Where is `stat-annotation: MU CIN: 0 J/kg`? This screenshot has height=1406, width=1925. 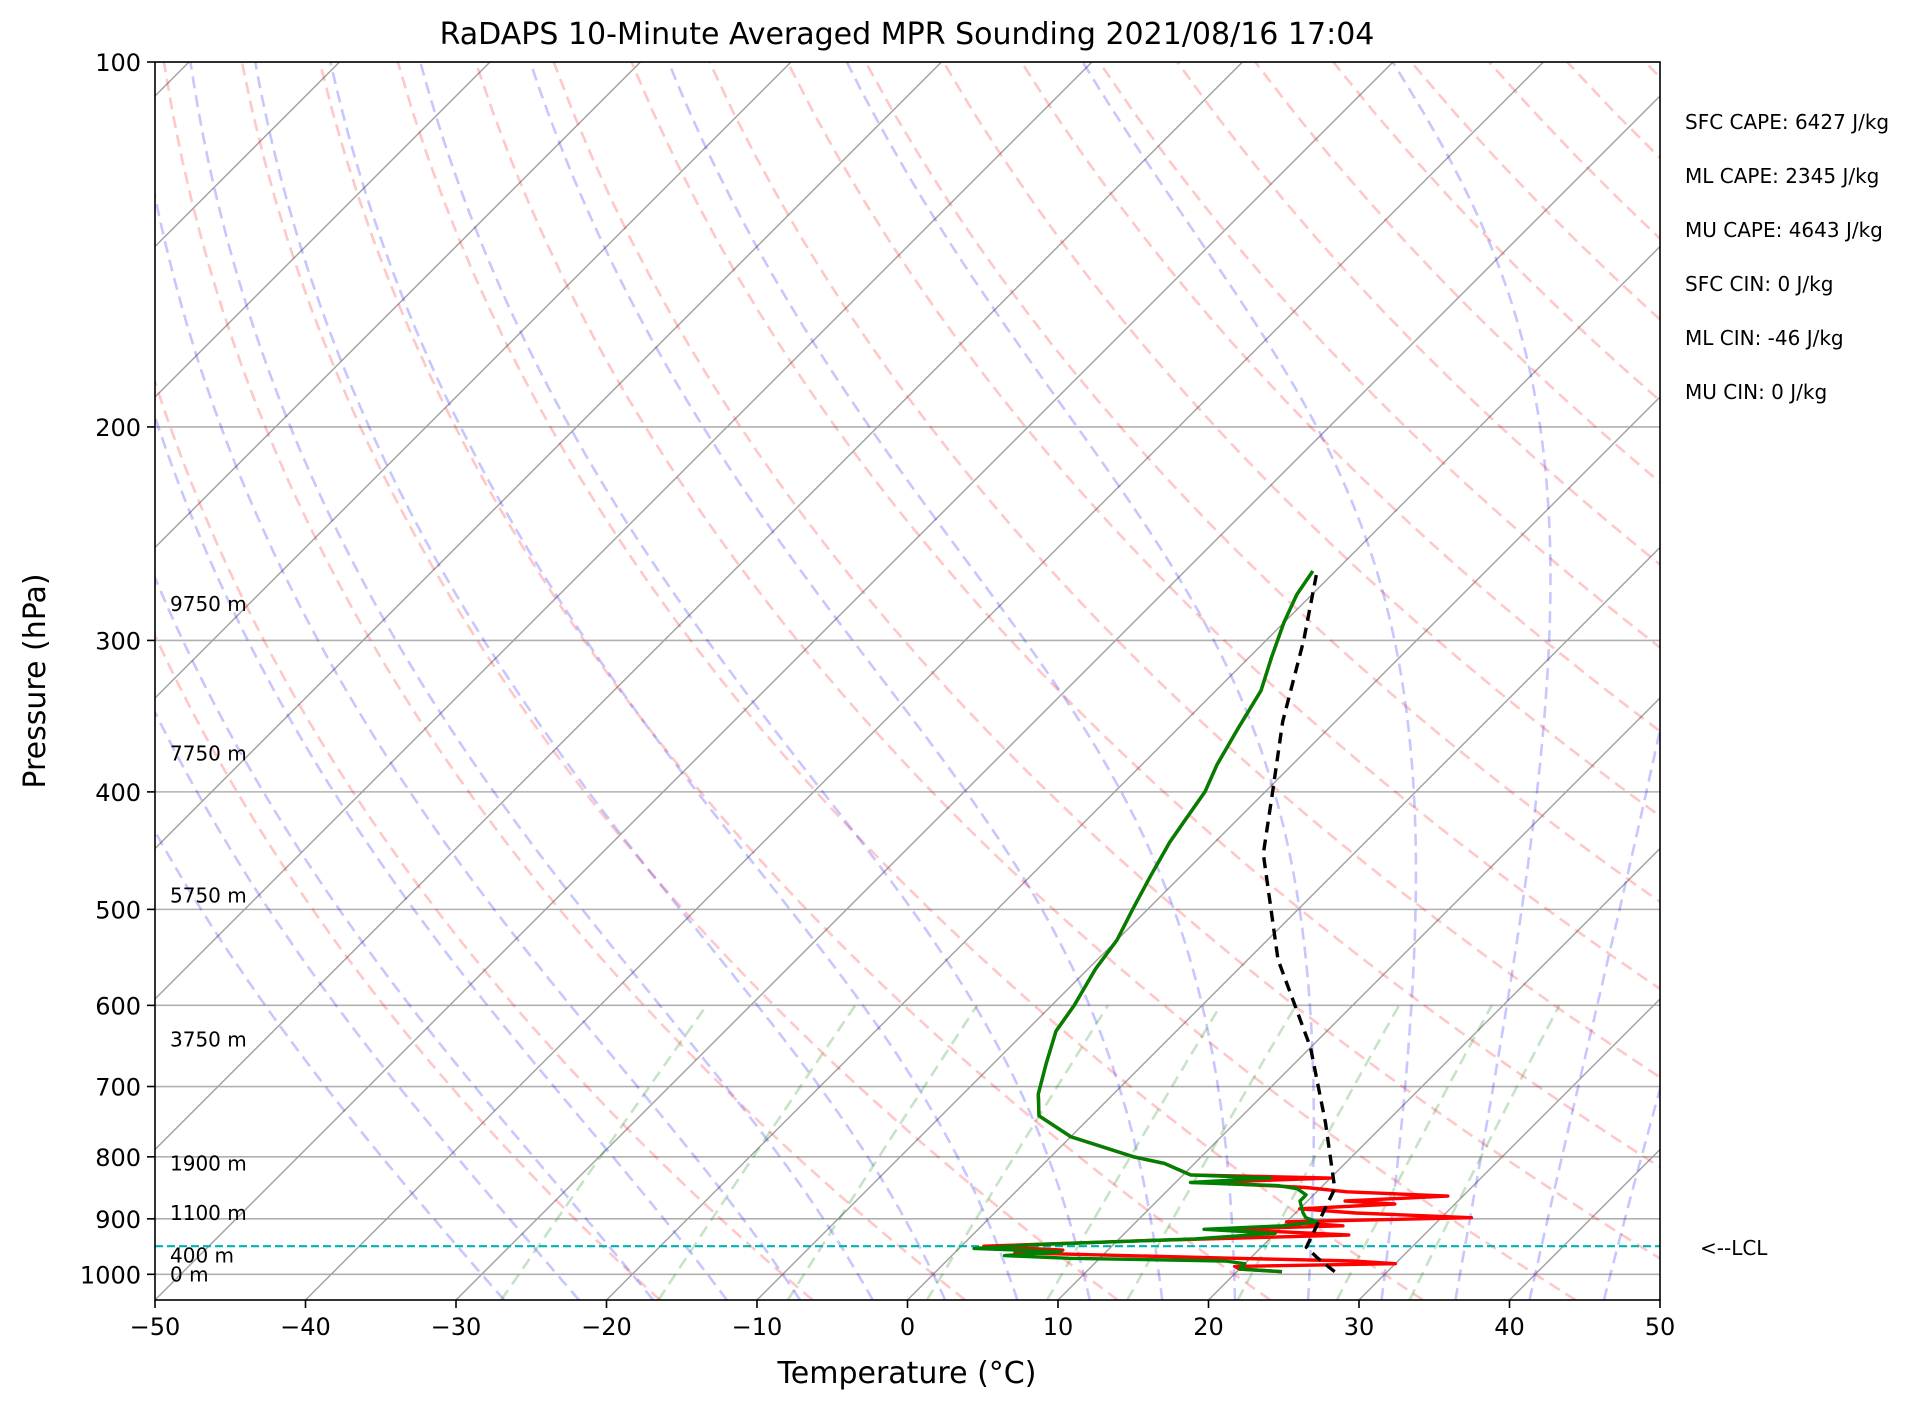 stat-annotation: MU CIN: 0 J/kg is located at coordinates (1756, 392).